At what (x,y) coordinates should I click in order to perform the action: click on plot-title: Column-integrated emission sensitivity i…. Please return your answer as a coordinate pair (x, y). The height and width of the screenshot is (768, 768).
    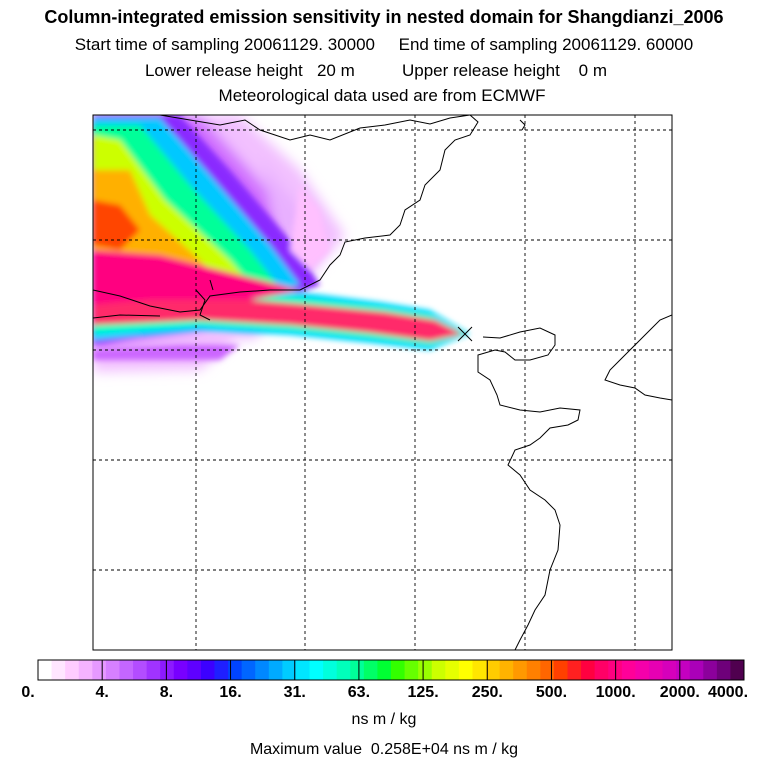
    Looking at the image, I should click on (384, 17).